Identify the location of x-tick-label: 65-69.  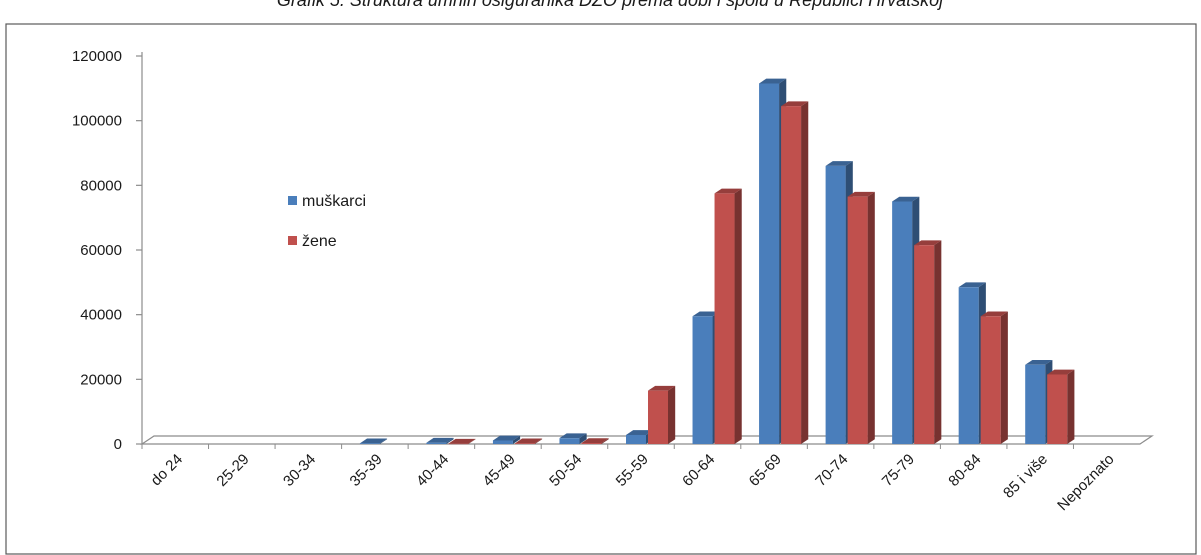
(765, 470).